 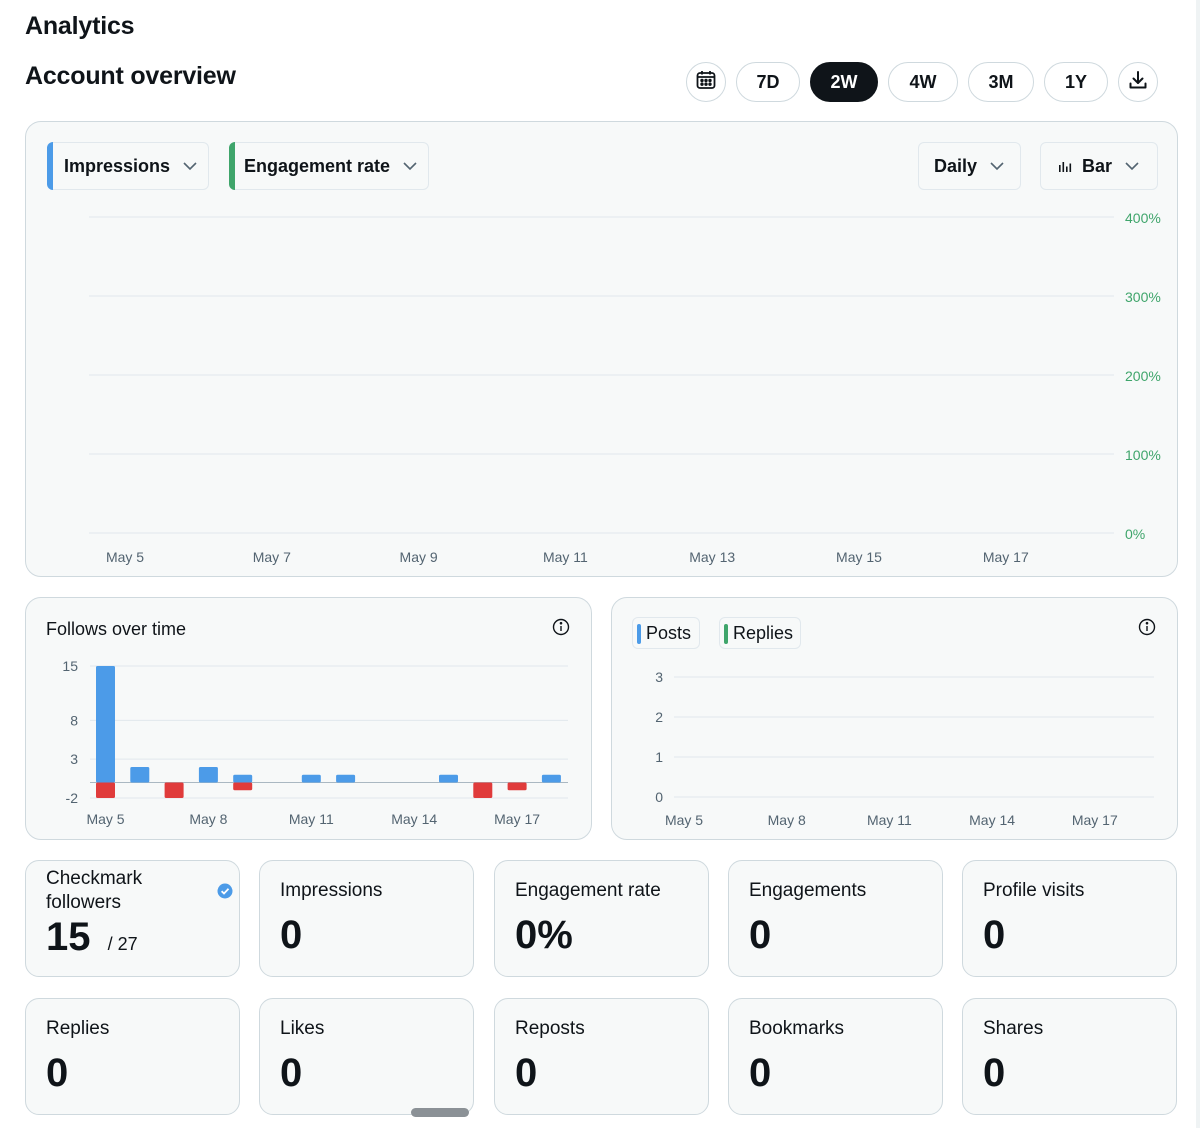 What do you see at coordinates (94, 890) in the screenshot?
I see `stat-label: Checkmark followers` at bounding box center [94, 890].